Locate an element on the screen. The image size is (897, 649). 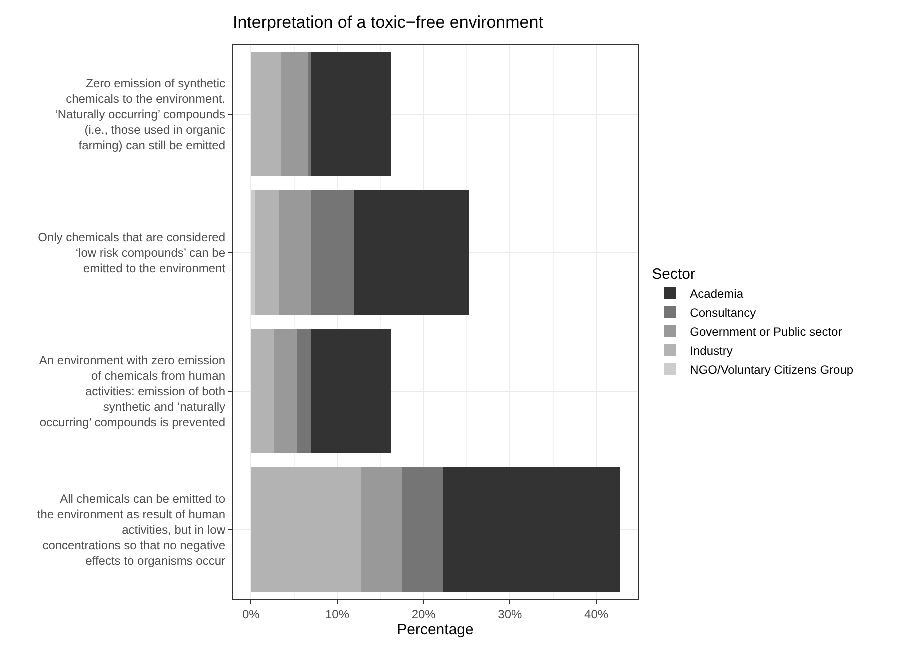
y-tick-label: All chemicals can be emitted to the environment as result of human activities, but in low concentrations so that no negative effects to organisms occur is located at coordinates (131, 530).